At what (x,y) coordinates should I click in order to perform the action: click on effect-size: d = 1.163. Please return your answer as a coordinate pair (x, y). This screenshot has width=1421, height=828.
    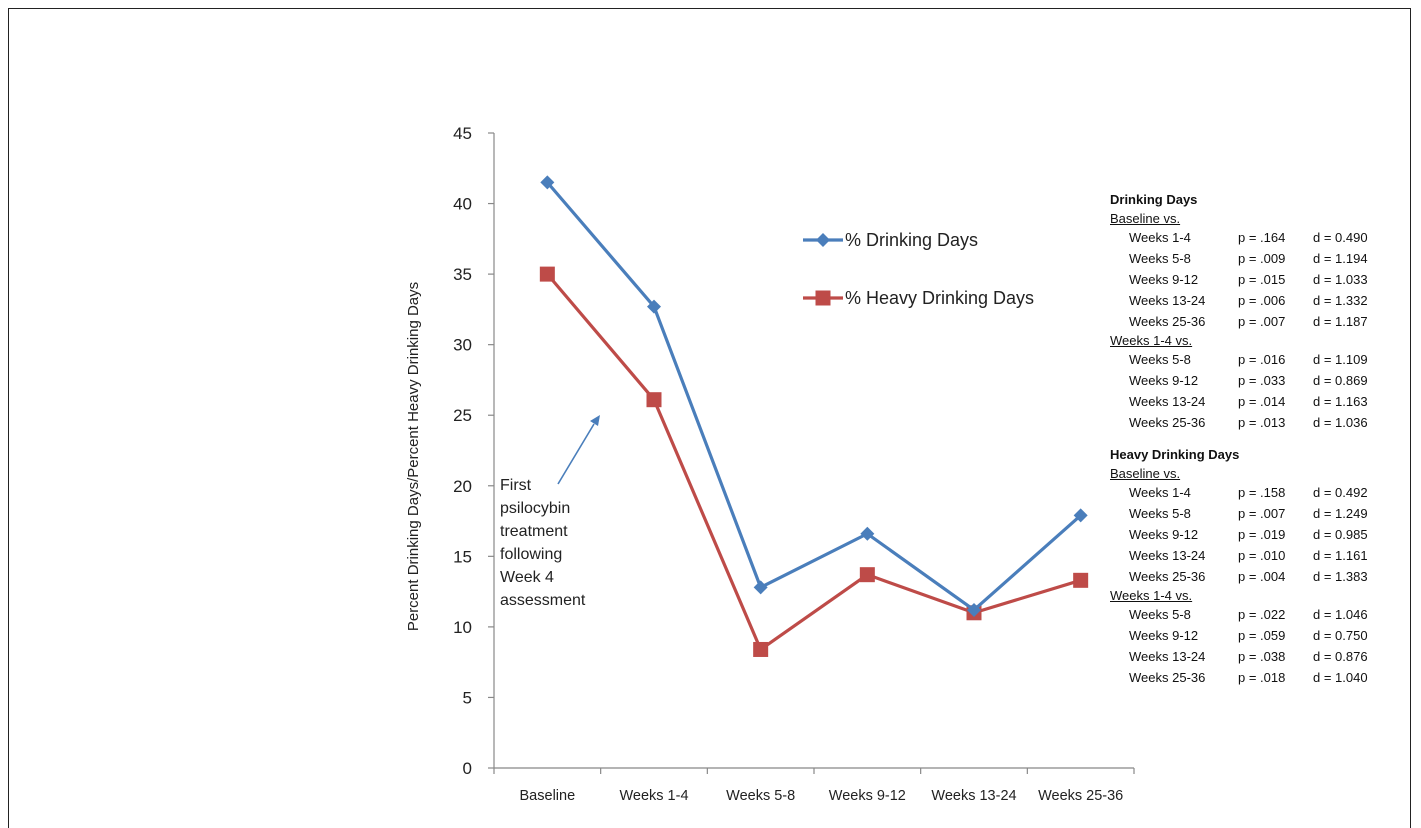
    Looking at the image, I should click on (1340, 401).